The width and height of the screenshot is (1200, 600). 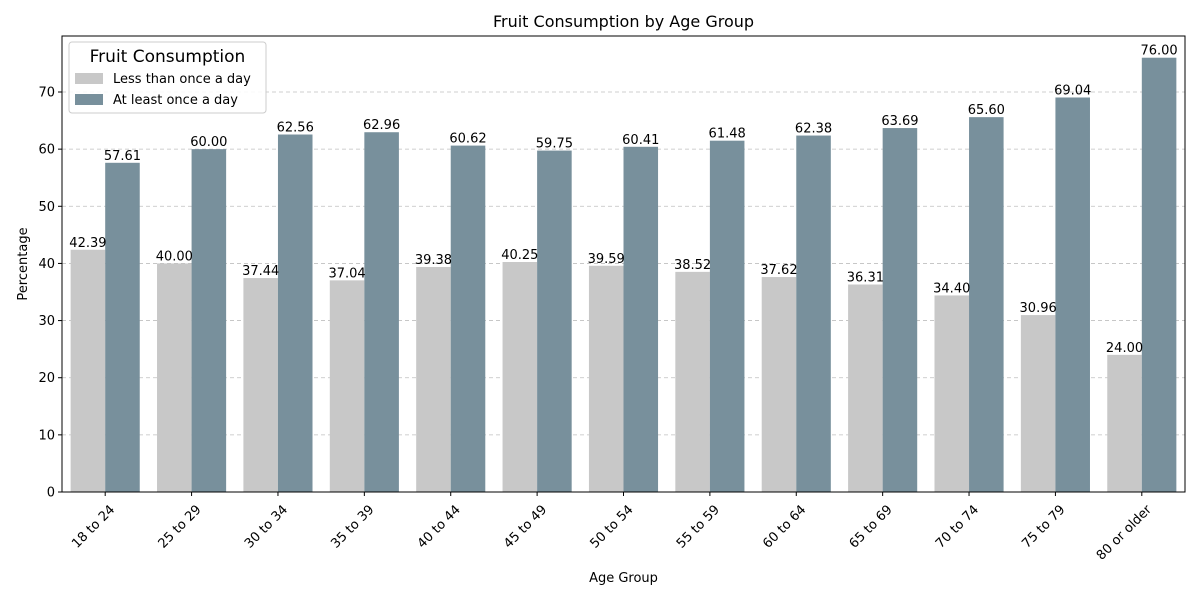 What do you see at coordinates (46, 264) in the screenshot?
I see `y-tick-label: 40` at bounding box center [46, 264].